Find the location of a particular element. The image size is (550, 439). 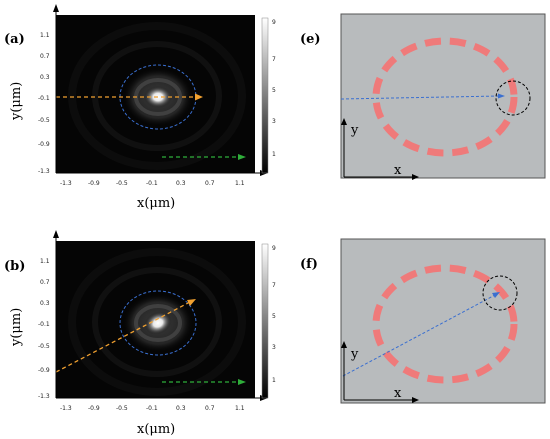

bright-spot-b is located at coordinates (158, 323).